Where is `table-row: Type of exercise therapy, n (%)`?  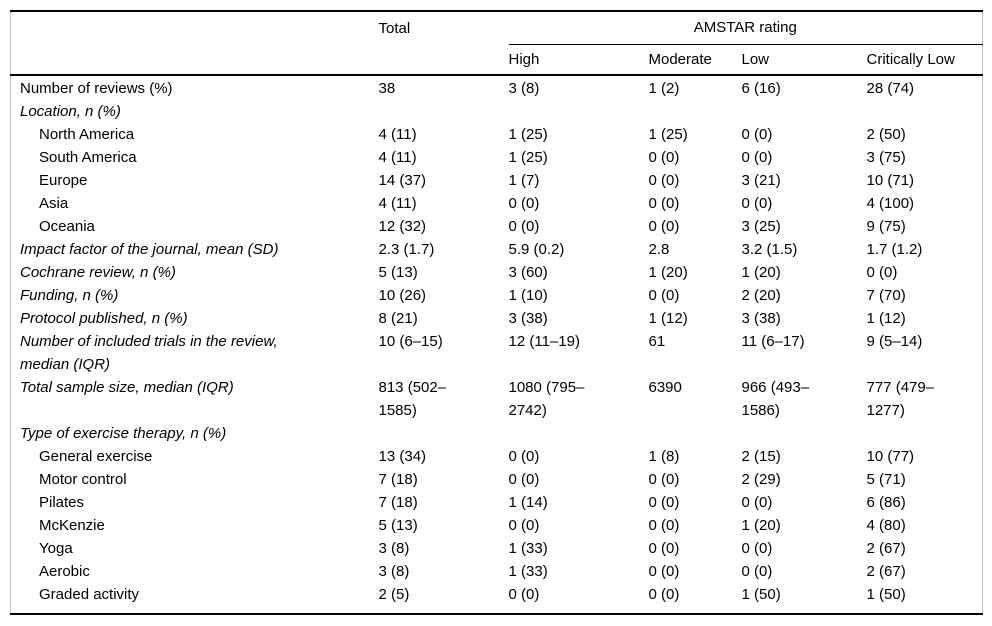 table-row: Type of exercise therapy, n (%) is located at coordinates (497, 433).